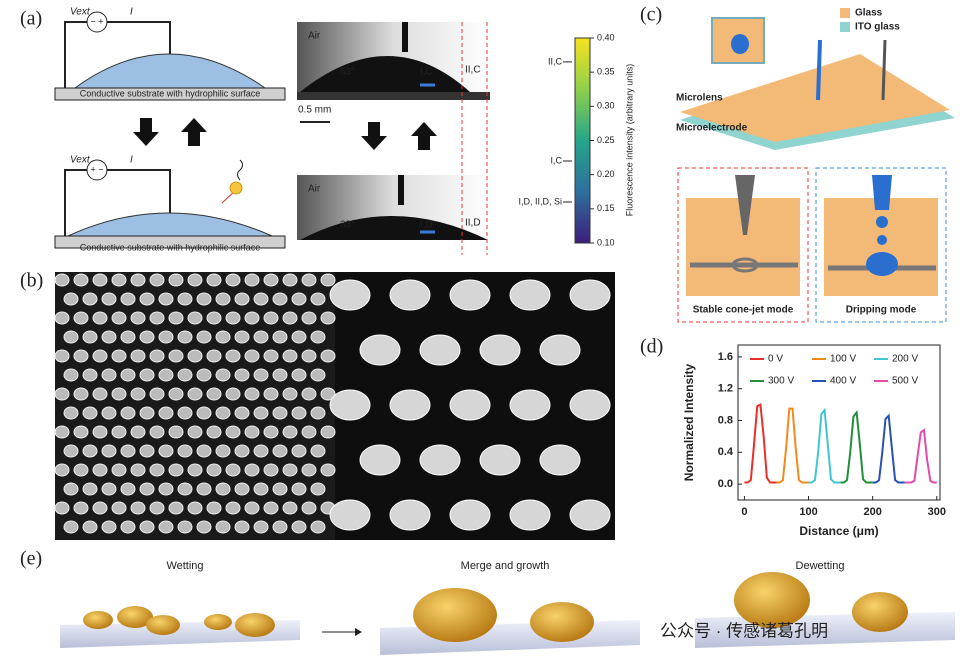 The width and height of the screenshot is (969, 672). I want to click on colorbar-marker: I,C, so click(556, 160).